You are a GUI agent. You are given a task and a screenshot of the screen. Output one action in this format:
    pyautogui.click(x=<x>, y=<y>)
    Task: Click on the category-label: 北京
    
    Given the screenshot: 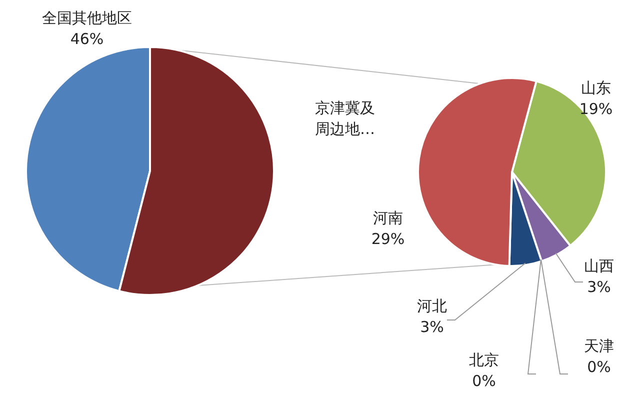 What is the action you would take?
    pyautogui.click(x=484, y=360)
    